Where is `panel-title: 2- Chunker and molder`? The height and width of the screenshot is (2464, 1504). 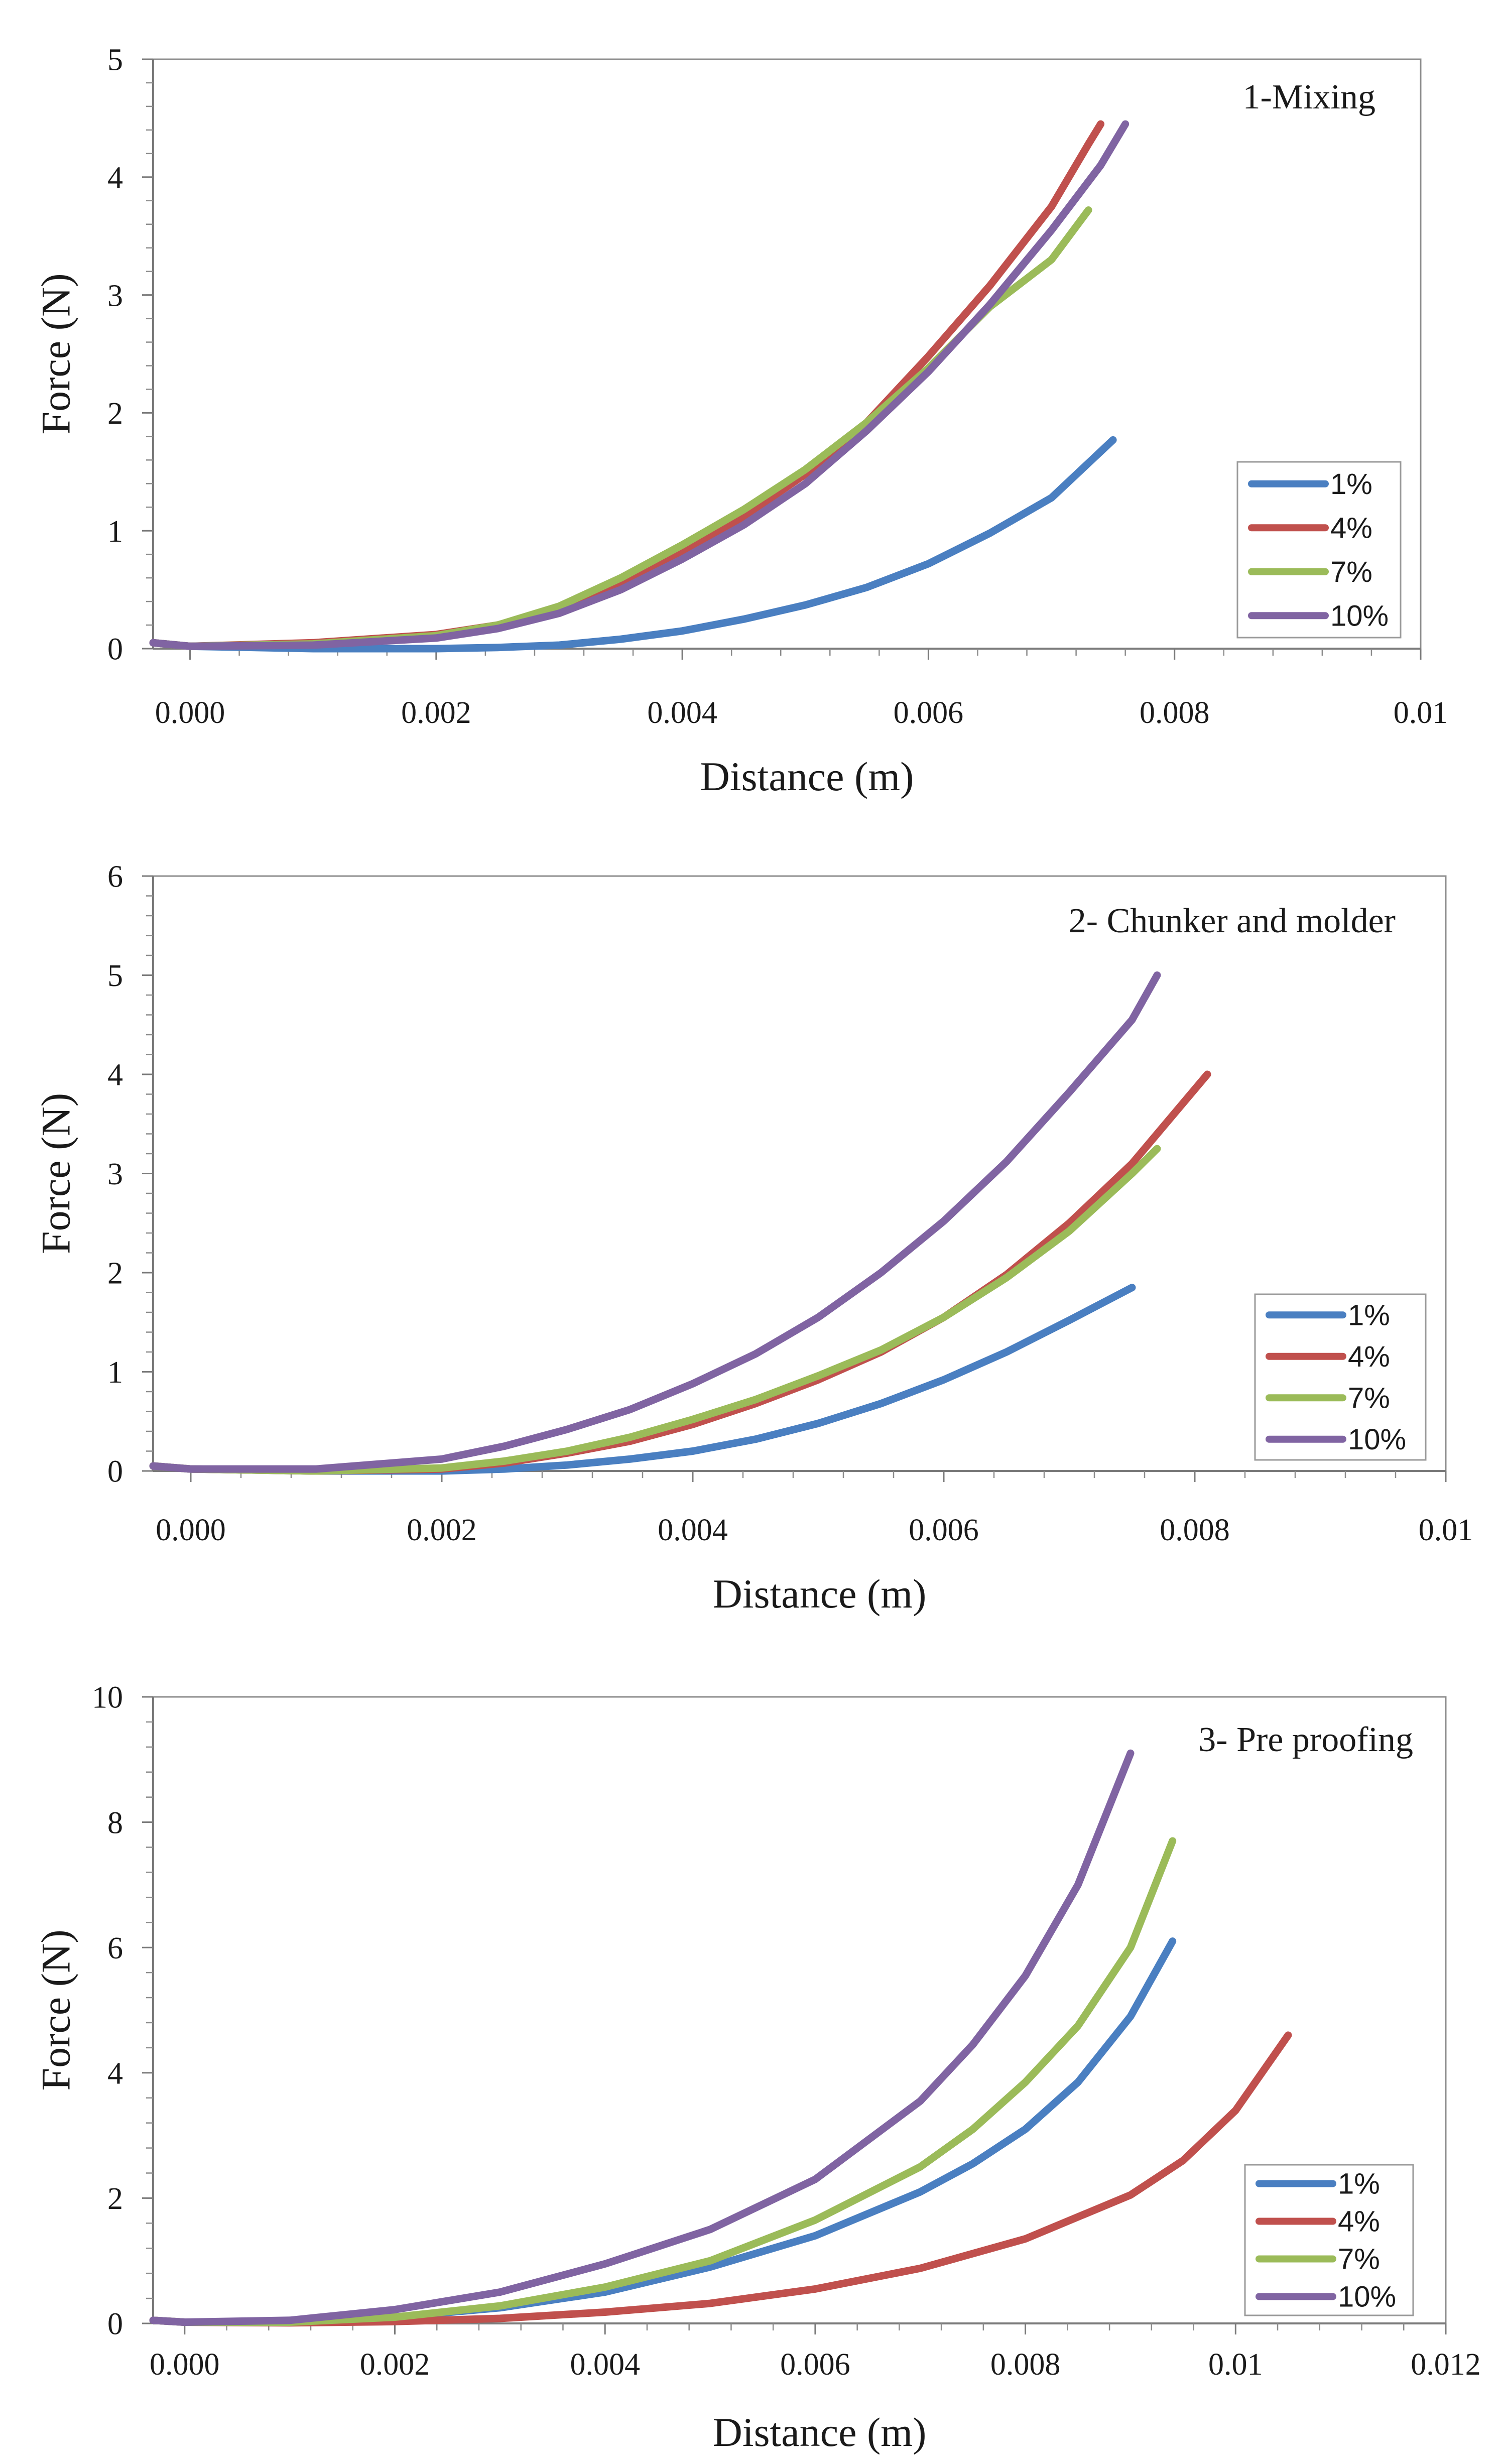 panel-title: 2- Chunker and molder is located at coordinates (1232, 921).